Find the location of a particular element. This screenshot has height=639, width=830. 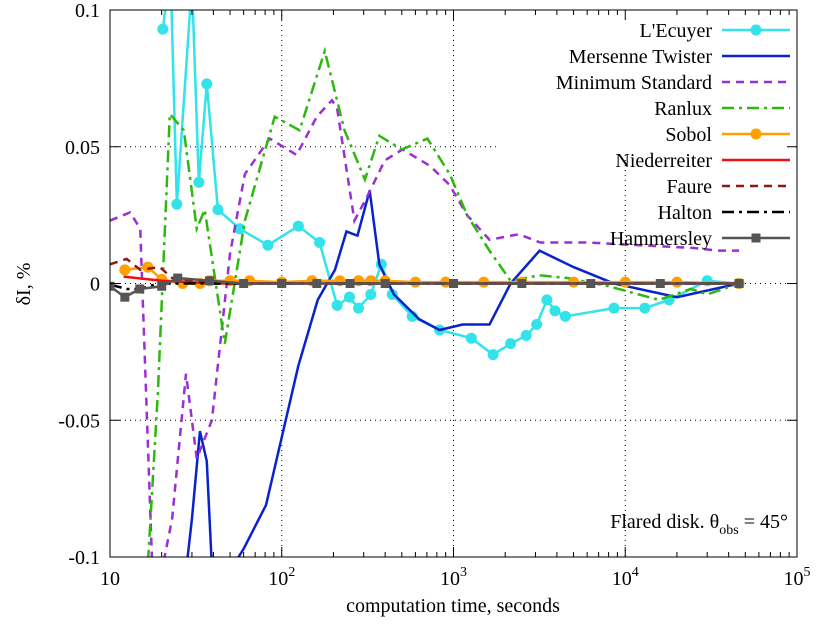

x-tick-label: 10⁵ is located at coordinates (797, 577).